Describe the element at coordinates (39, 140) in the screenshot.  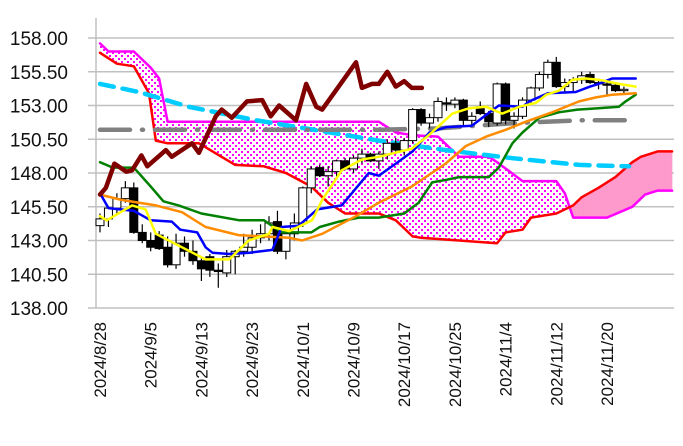
I see `y-tick-label: 150.50` at that location.